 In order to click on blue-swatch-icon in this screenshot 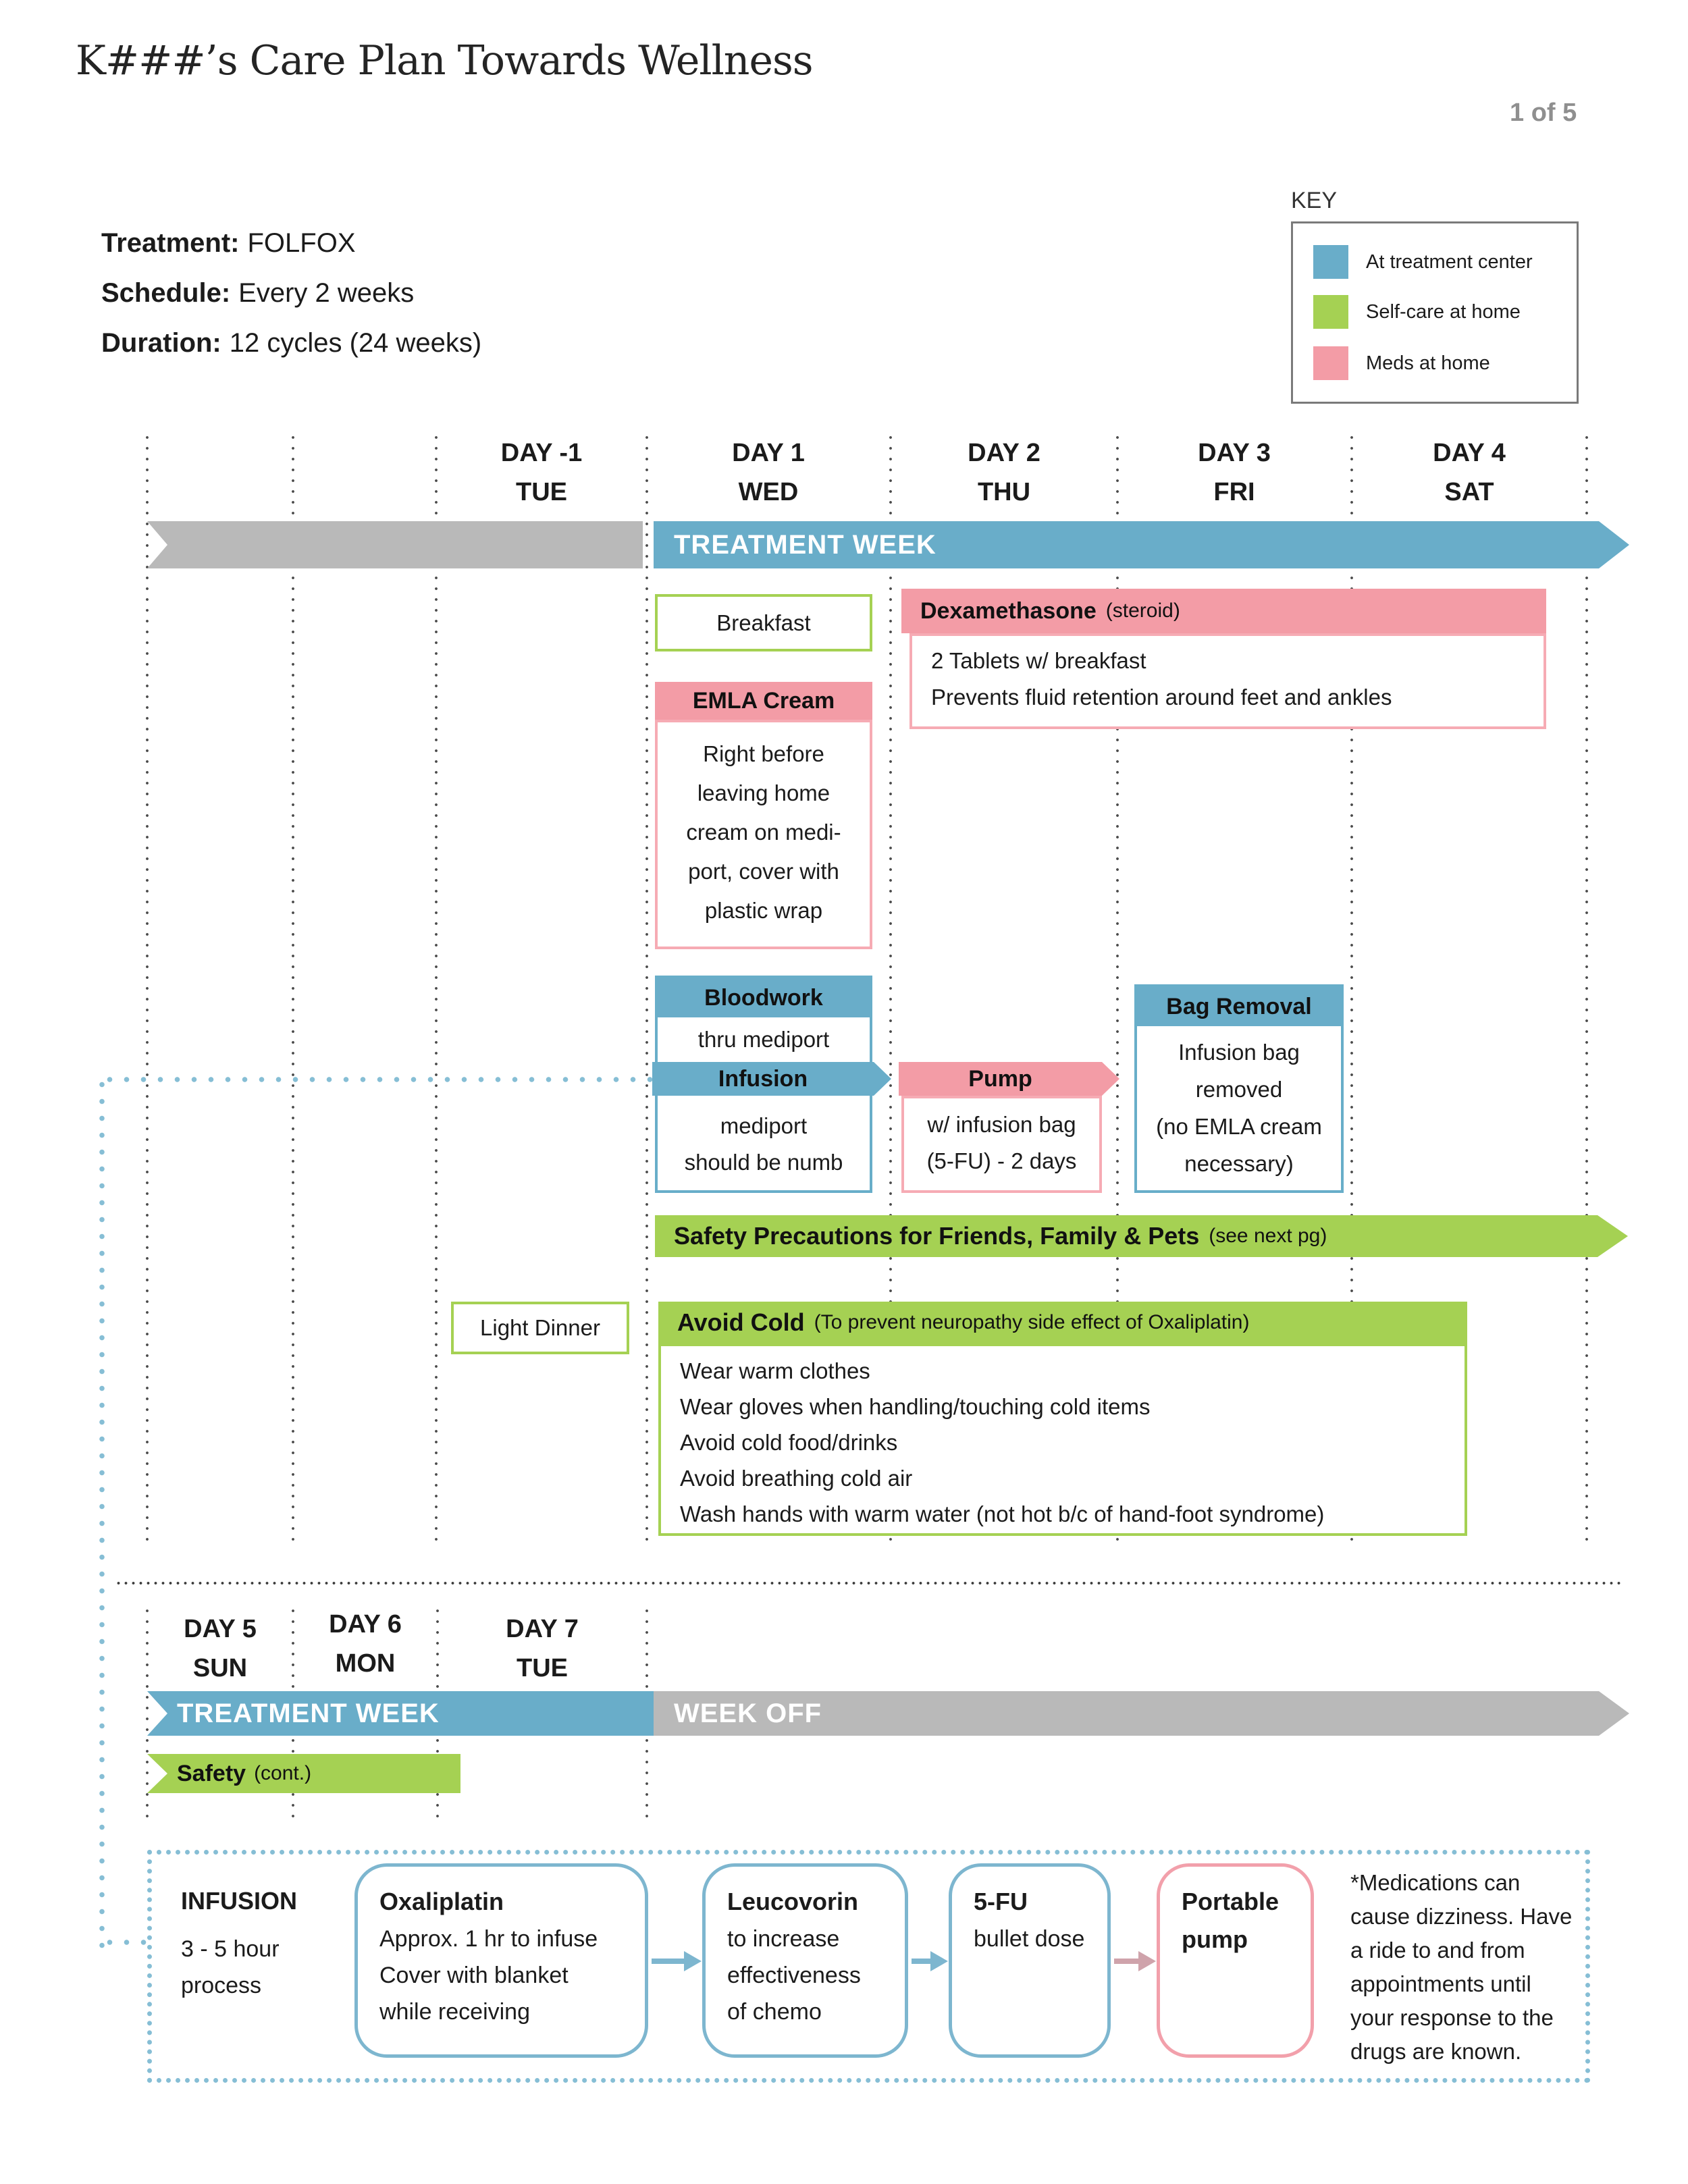, I will do `click(1330, 262)`.